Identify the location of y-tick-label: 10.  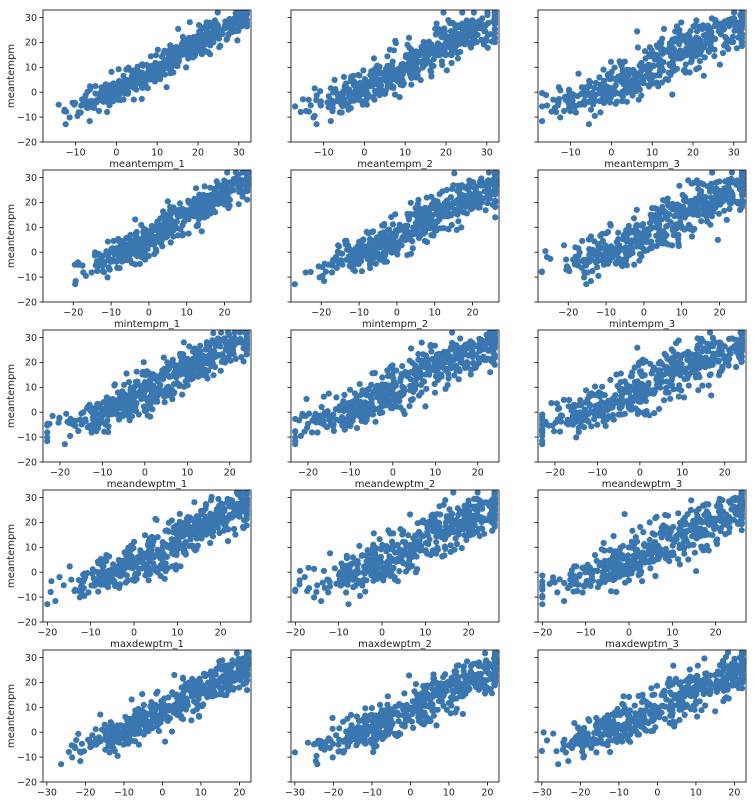
(31, 228).